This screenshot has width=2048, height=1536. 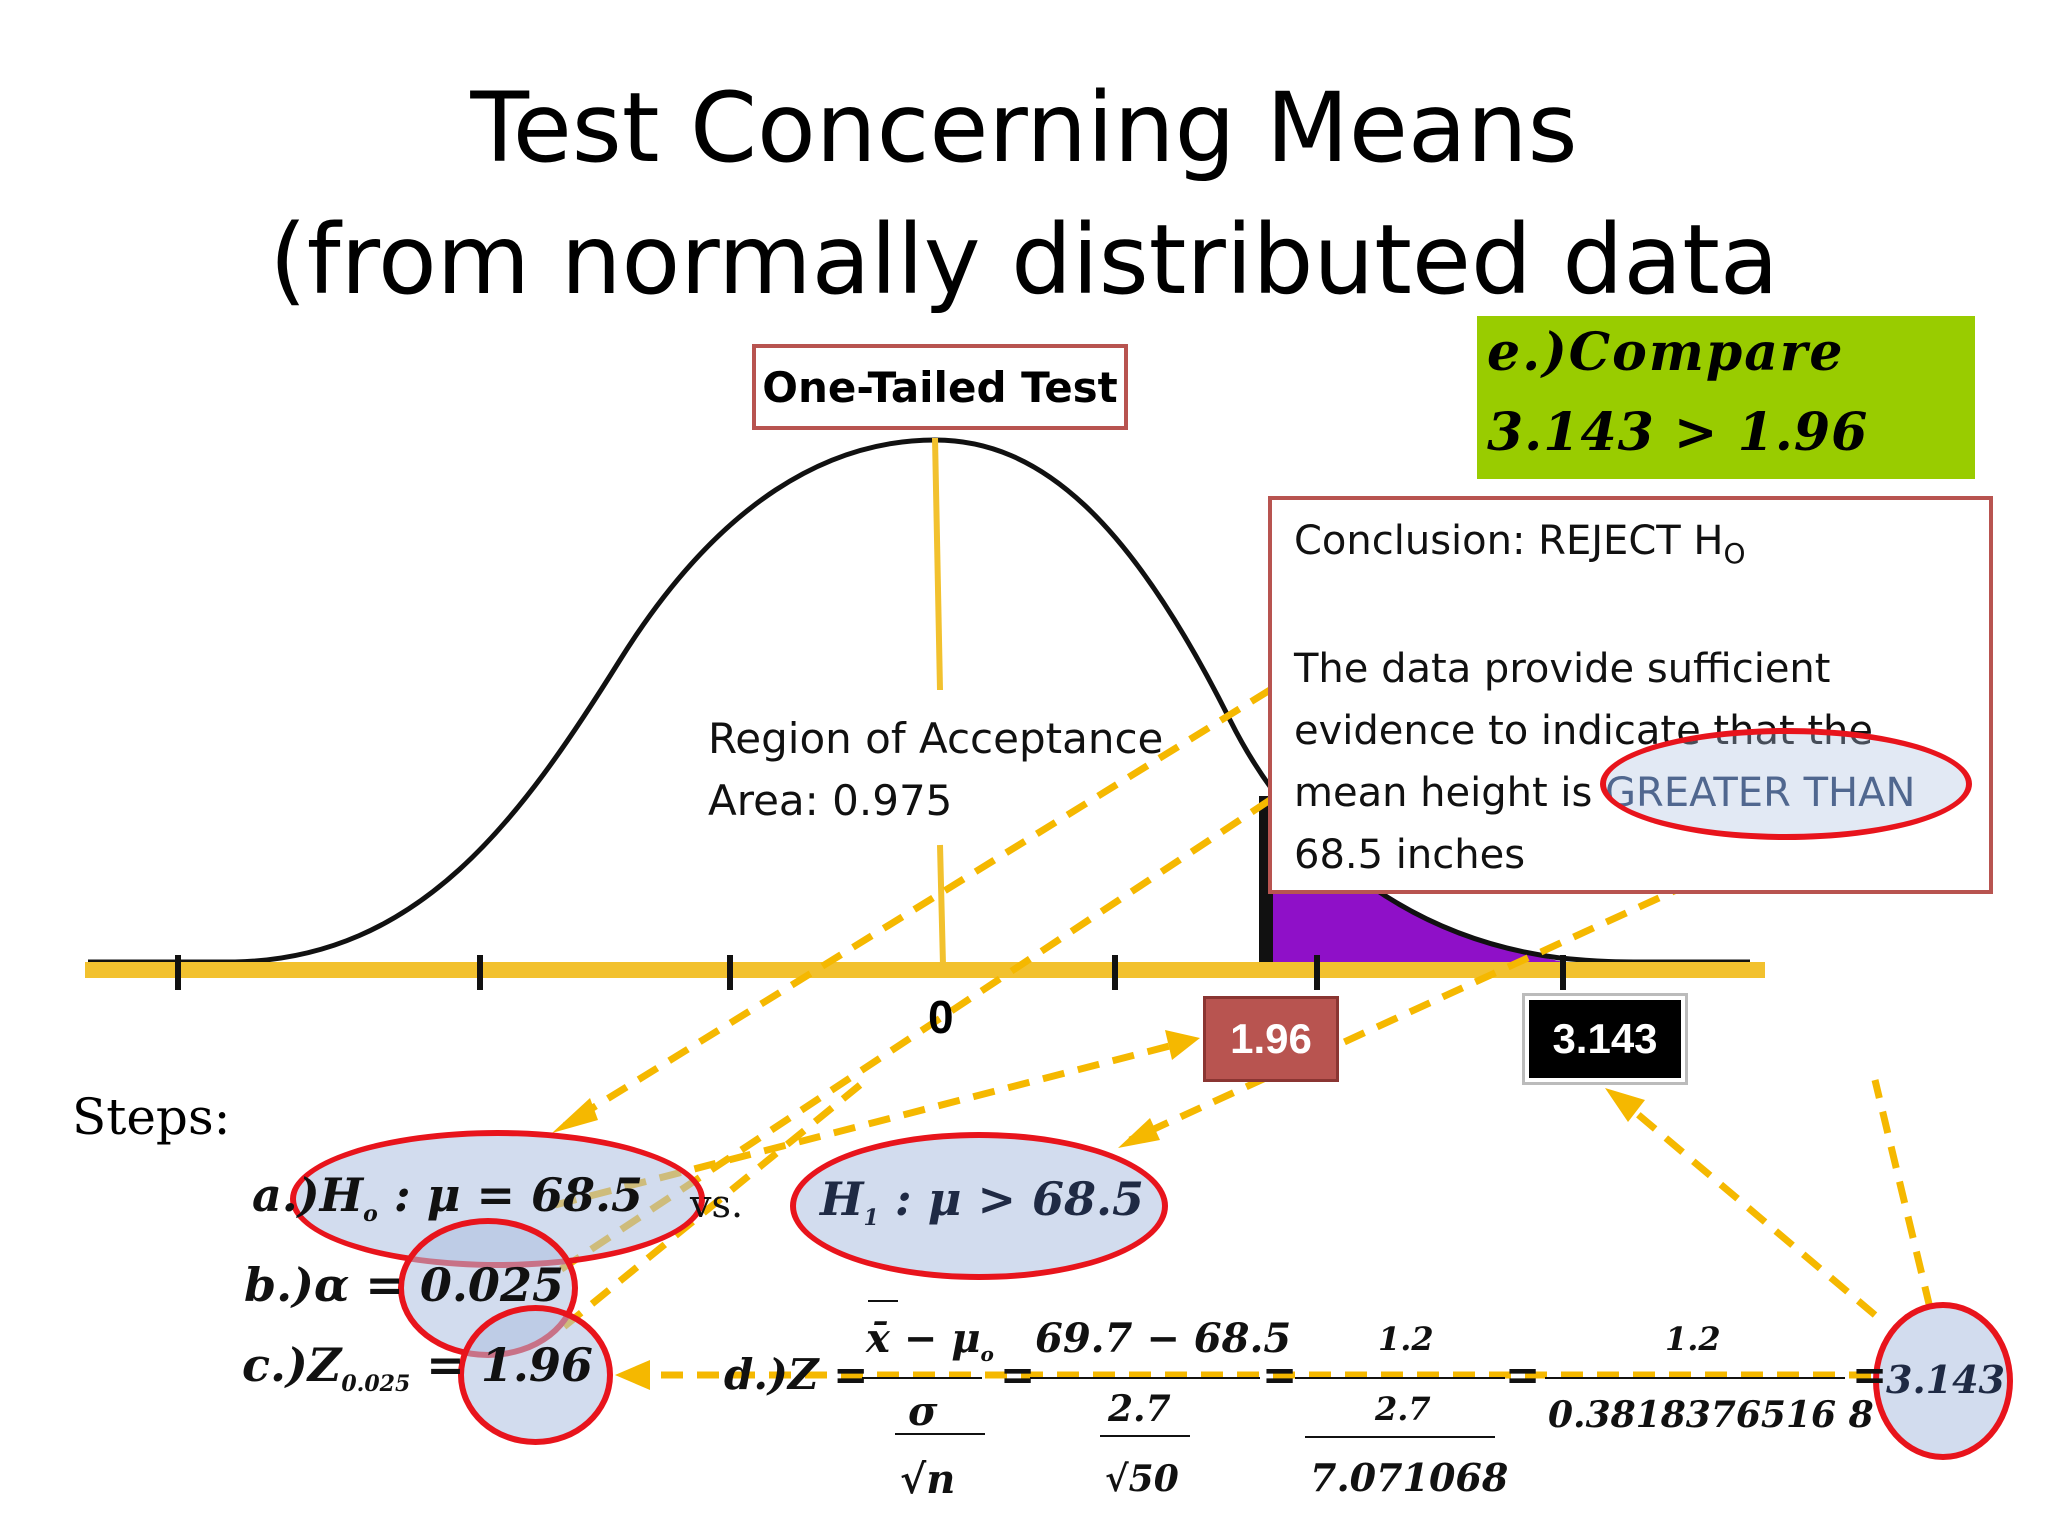 What do you see at coordinates (935, 770) in the screenshot?
I see `region-of-acceptance: Region of Acceptance Area: 0.975` at bounding box center [935, 770].